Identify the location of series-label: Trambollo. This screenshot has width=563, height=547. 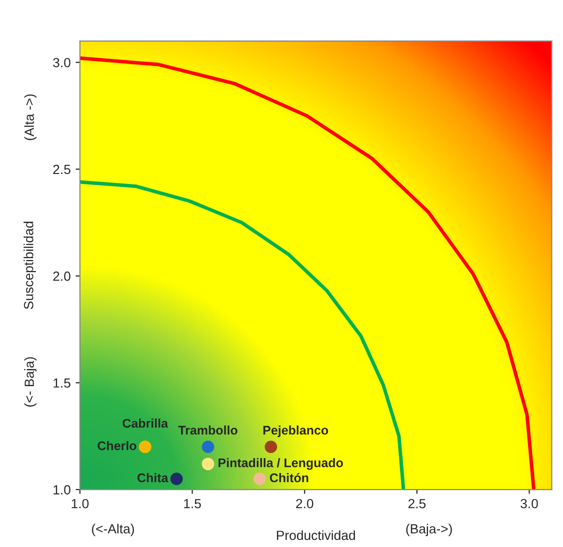
(208, 430).